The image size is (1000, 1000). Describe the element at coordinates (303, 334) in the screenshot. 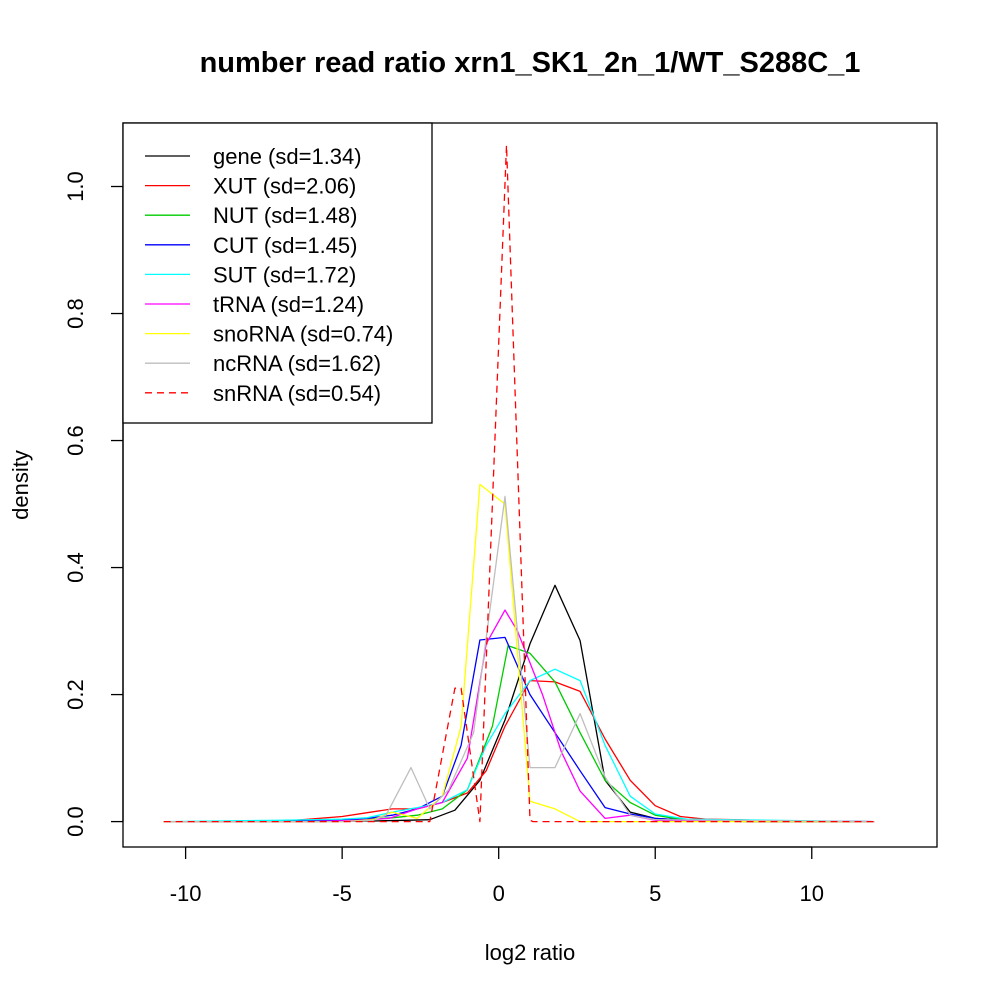

I see `legend-label: snoRNA (sd=0.74)` at that location.